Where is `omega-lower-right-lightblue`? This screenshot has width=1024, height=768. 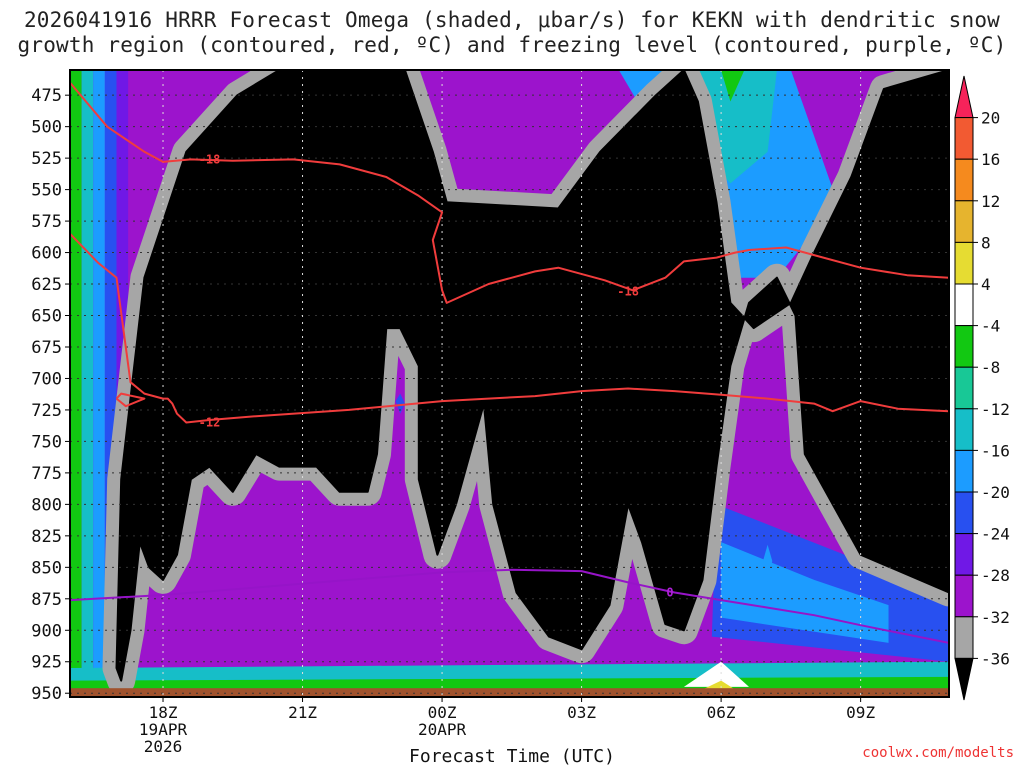 omega-lower-right-lightblue is located at coordinates (805, 592).